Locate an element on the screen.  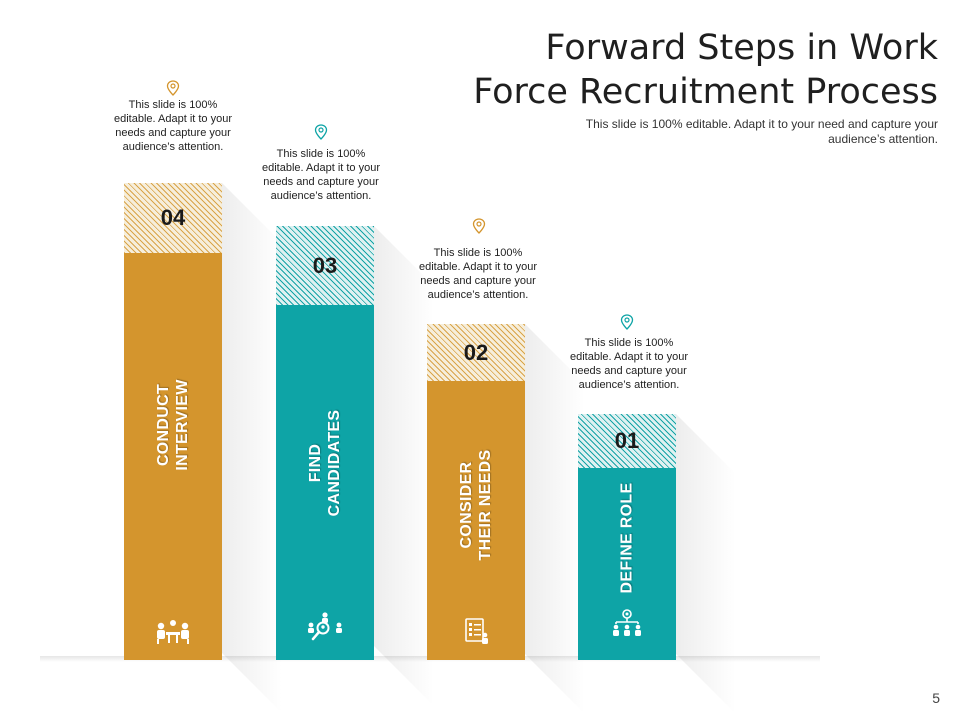
step-bar: CONDUCT INTERVIEW is located at coordinates (173, 456).